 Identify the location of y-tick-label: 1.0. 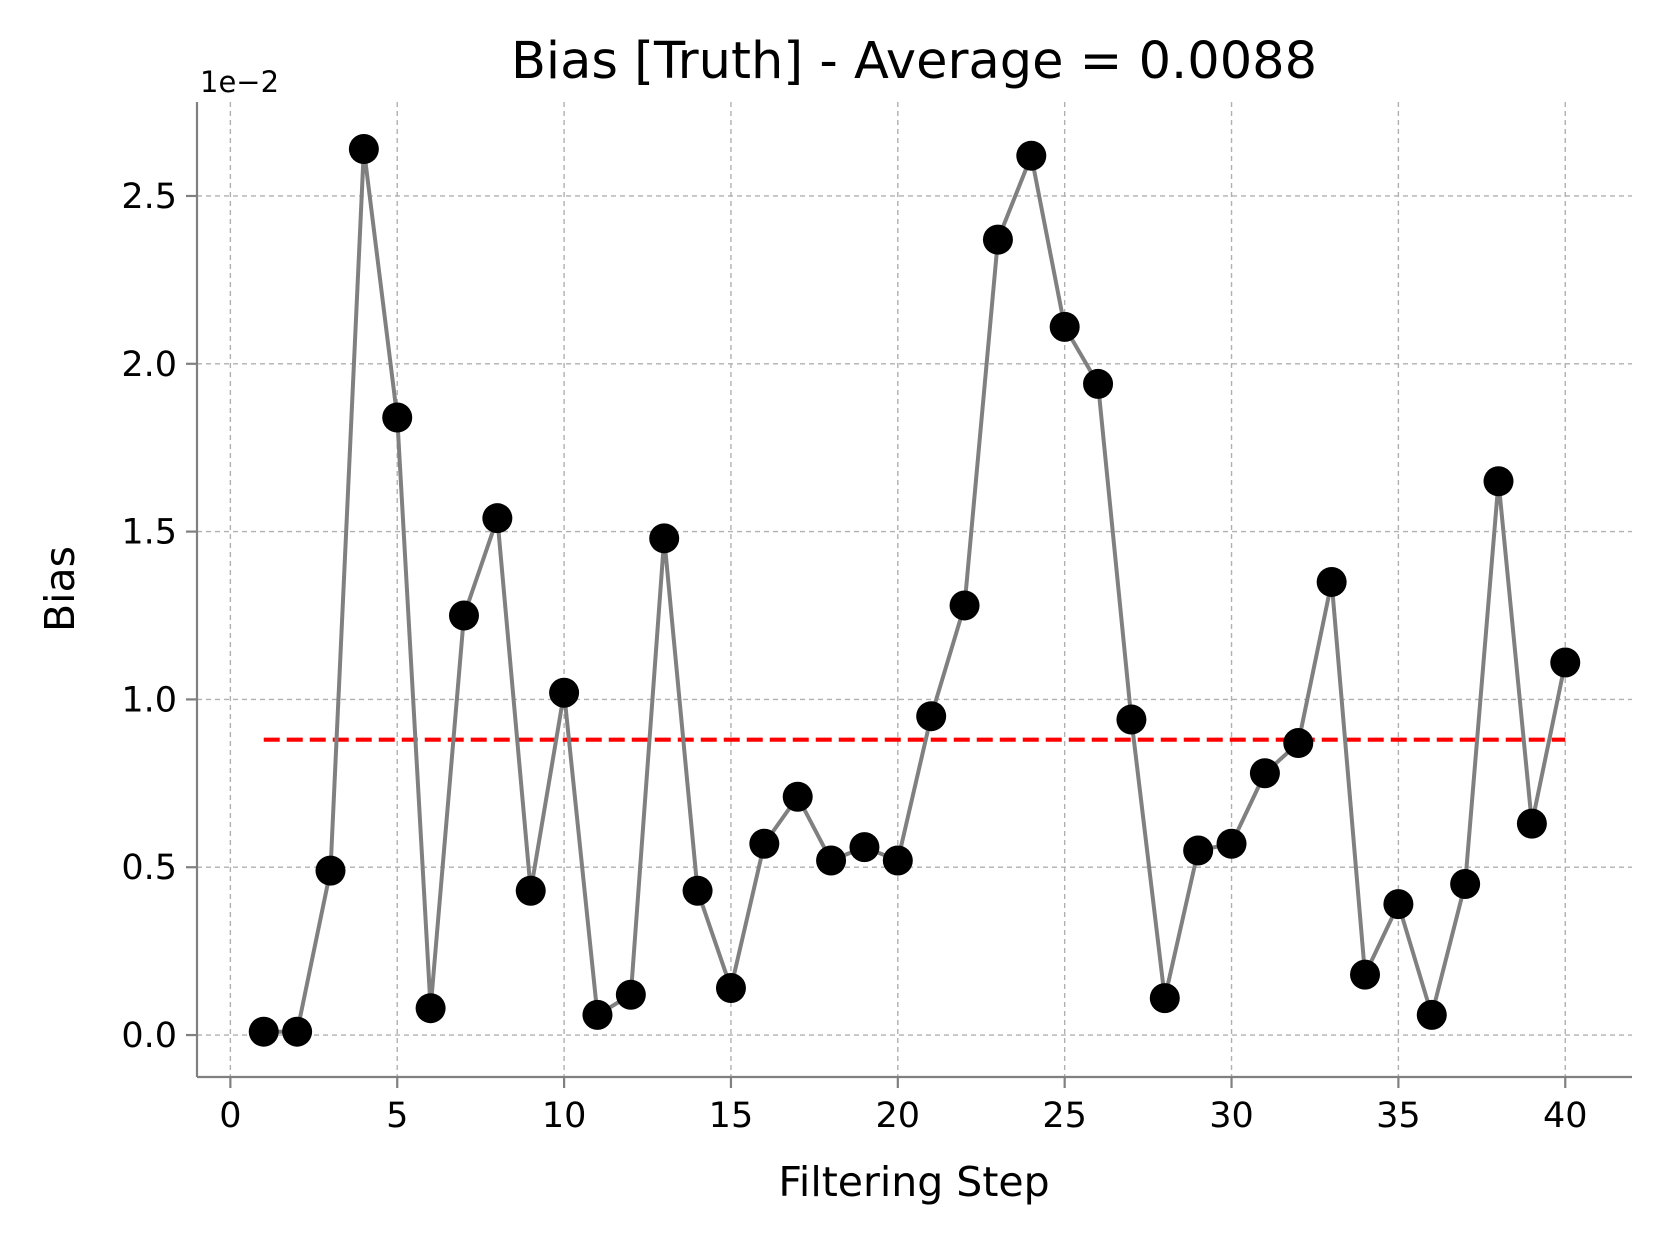
(149, 700).